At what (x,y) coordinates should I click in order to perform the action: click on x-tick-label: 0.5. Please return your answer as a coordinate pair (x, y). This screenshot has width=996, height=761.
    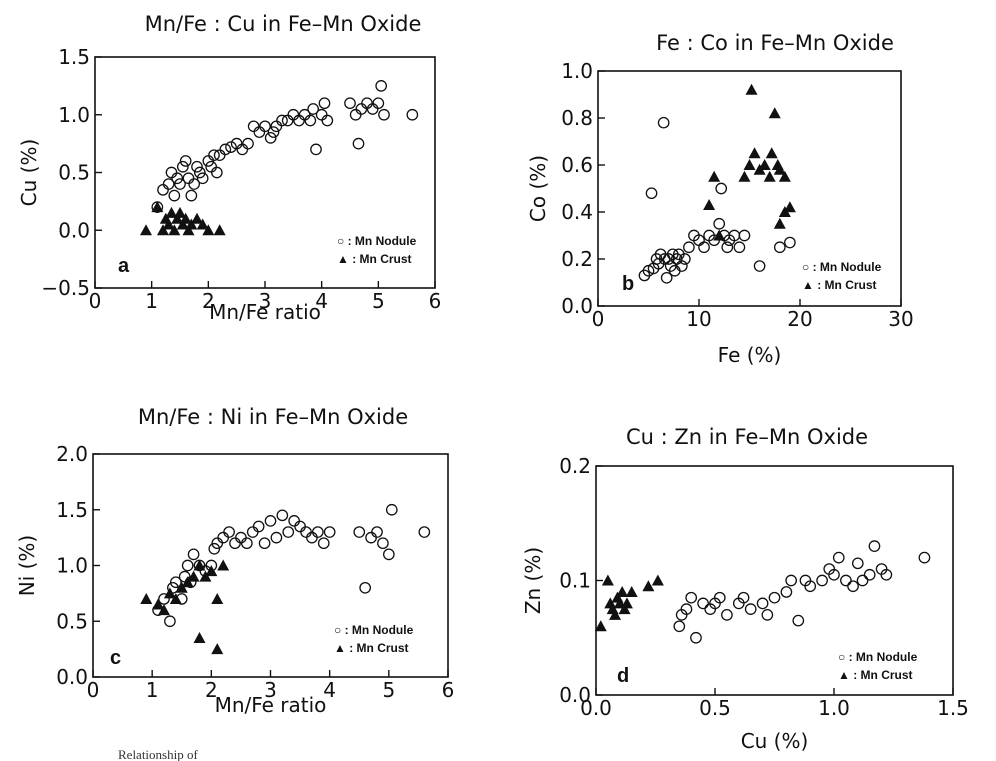
    Looking at the image, I should click on (715, 708).